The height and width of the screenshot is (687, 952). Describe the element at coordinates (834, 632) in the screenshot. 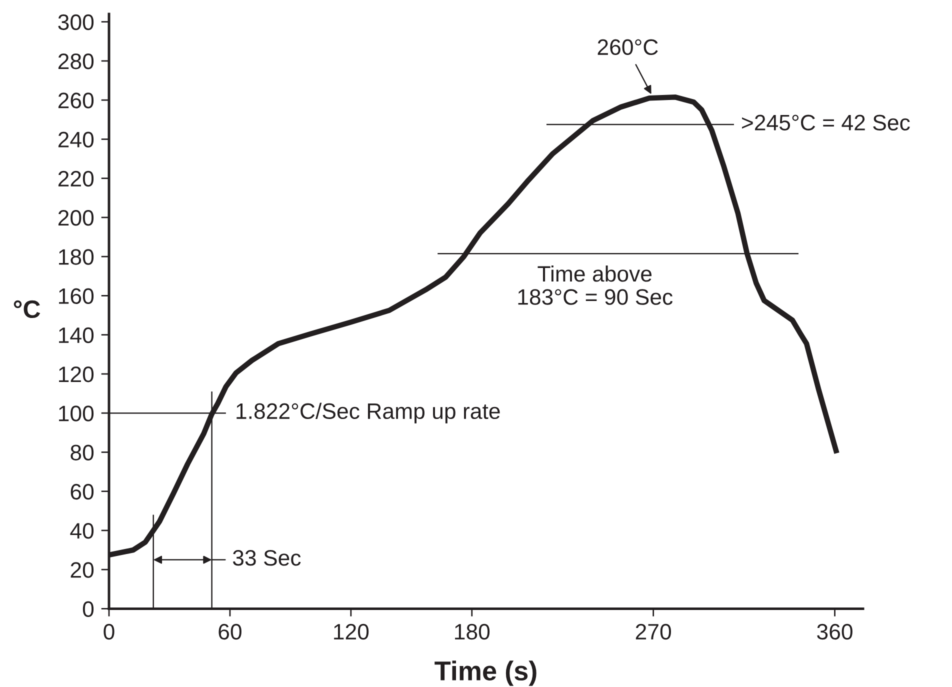

I see `x-tick-label: 360` at that location.